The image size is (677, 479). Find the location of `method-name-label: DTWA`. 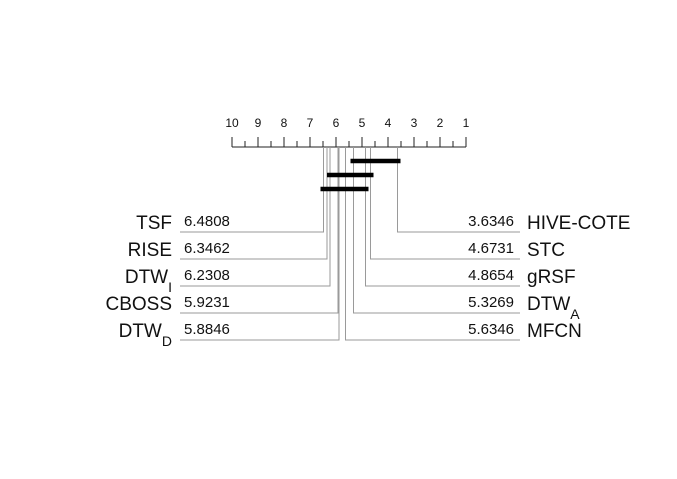

method-name-label: DTWA is located at coordinates (553, 308).